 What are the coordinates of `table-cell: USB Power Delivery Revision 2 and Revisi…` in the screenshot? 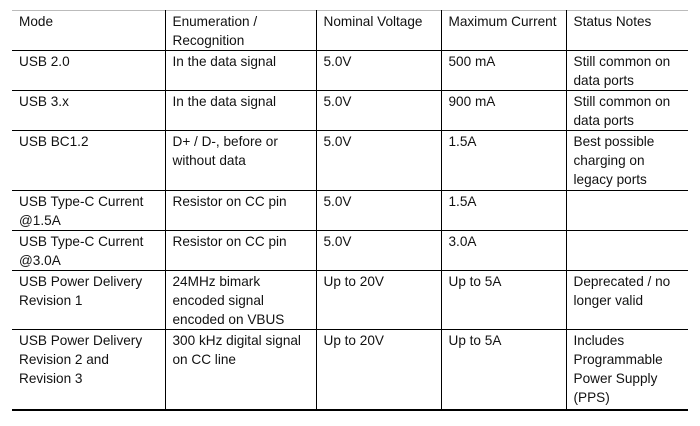 It's located at (89, 370).